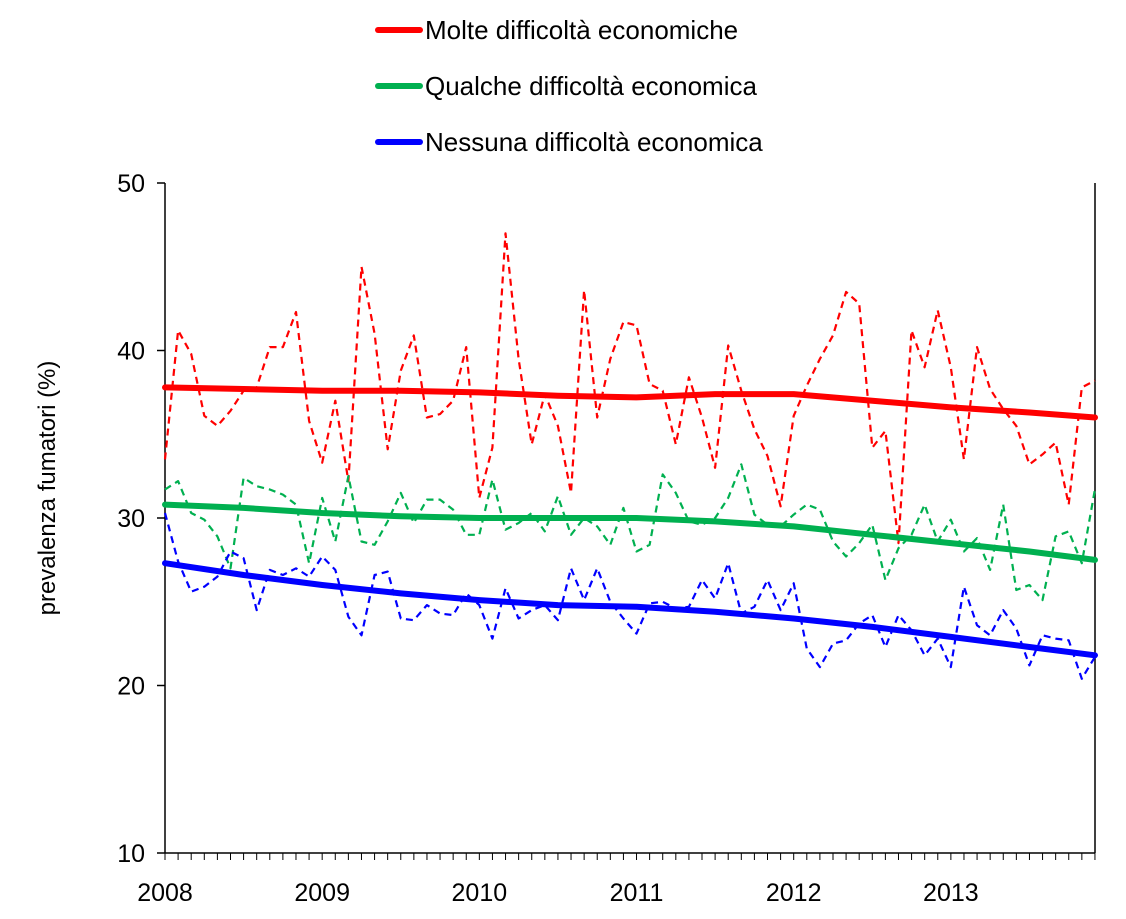 The width and height of the screenshot is (1126, 919). Describe the element at coordinates (165, 893) in the screenshot. I see `x-tick-label: 2008` at that location.